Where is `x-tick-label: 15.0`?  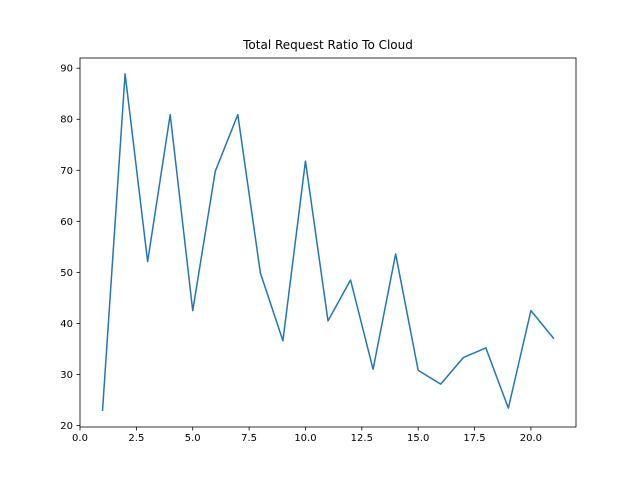 x-tick-label: 15.0 is located at coordinates (418, 438).